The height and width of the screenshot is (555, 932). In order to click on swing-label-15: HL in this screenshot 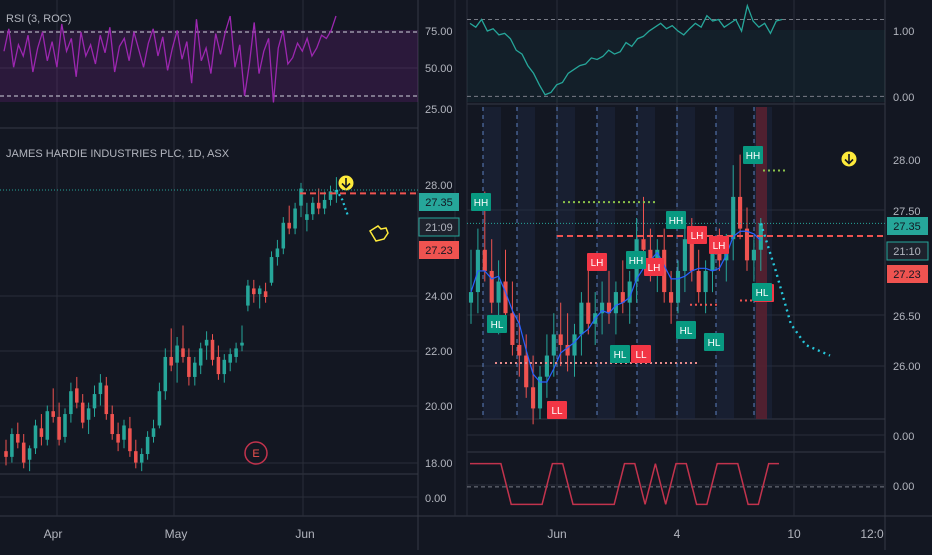, I will do `click(762, 293)`.